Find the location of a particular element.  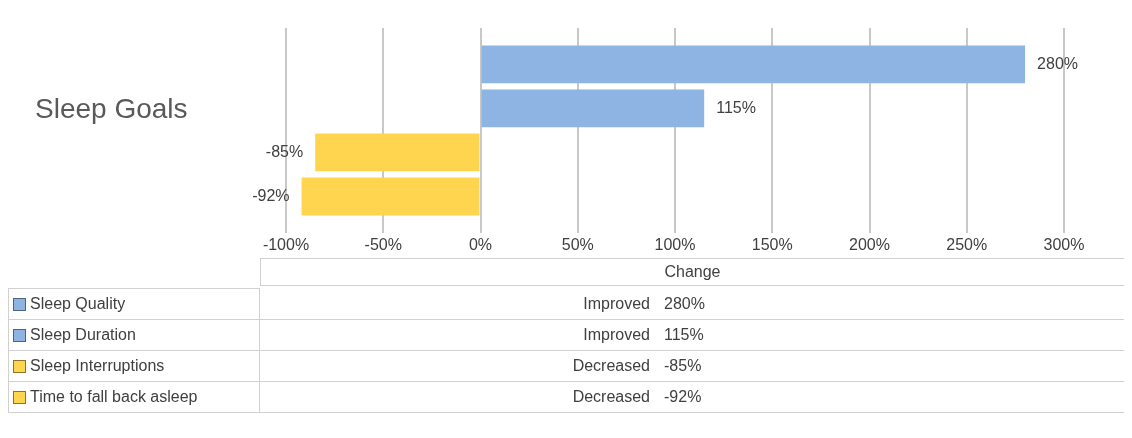

text: 280% is located at coordinates (684, 303).